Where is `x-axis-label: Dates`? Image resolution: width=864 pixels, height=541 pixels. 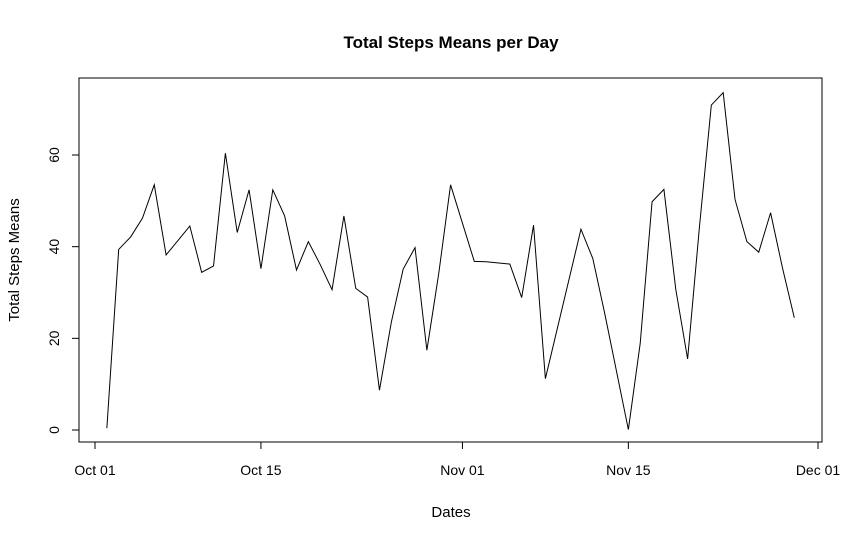
x-axis-label: Dates is located at coordinates (450, 512).